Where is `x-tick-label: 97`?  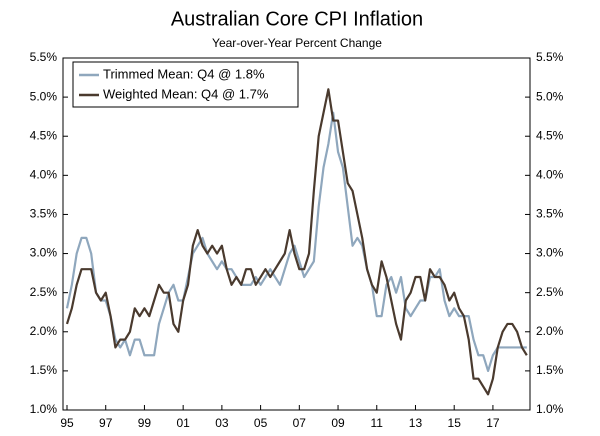 x-tick-label: 97 is located at coordinates (106, 423).